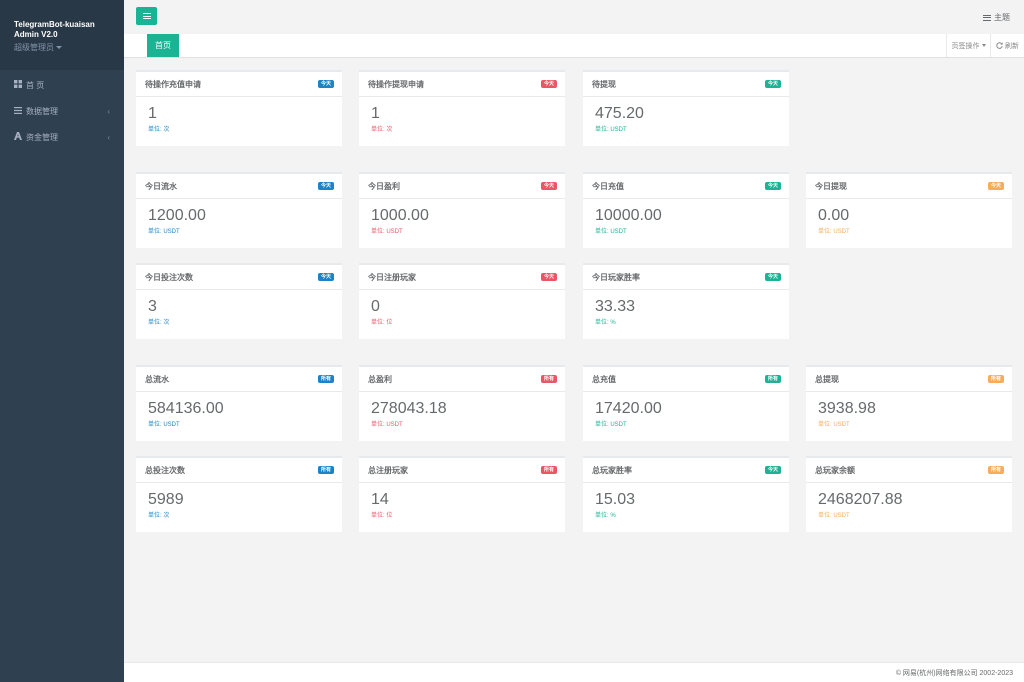 The height and width of the screenshot is (682, 1024). I want to click on stat-card-body: 0 单位: 位, so click(462, 308).